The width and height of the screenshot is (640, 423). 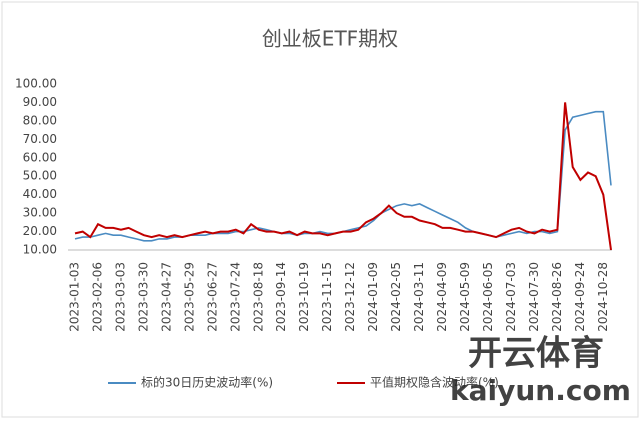 I want to click on y-tick-label: 80.00, so click(x=40, y=120).